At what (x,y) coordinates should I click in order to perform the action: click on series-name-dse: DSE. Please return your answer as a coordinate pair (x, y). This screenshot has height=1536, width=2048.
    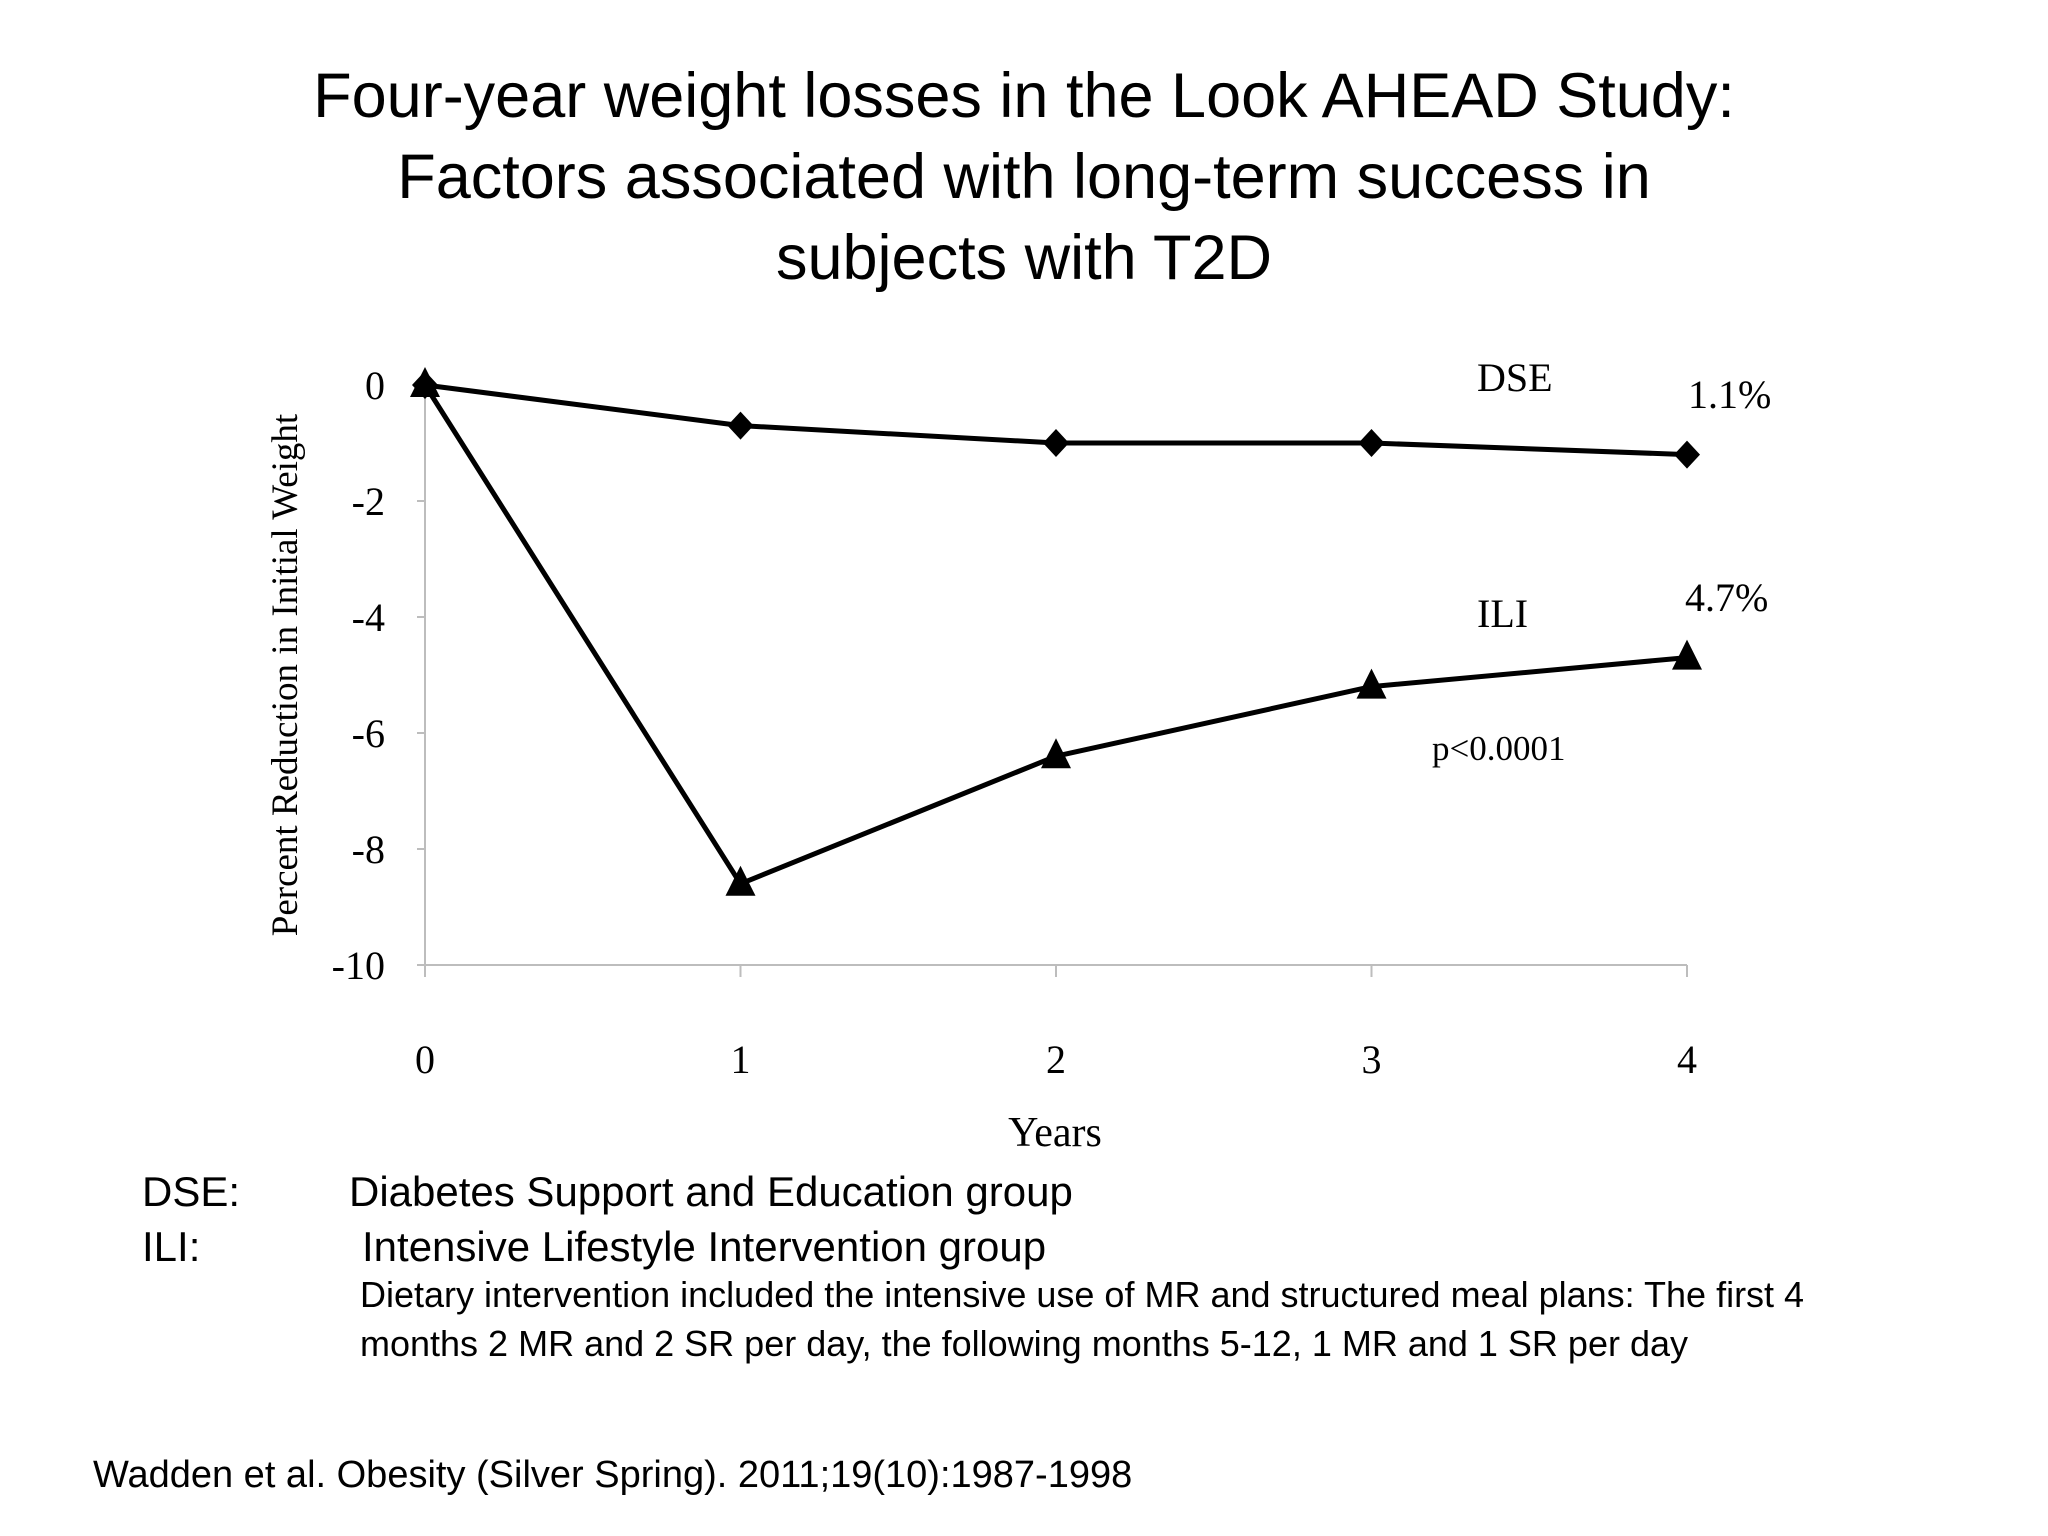
    Looking at the image, I should click on (1515, 377).